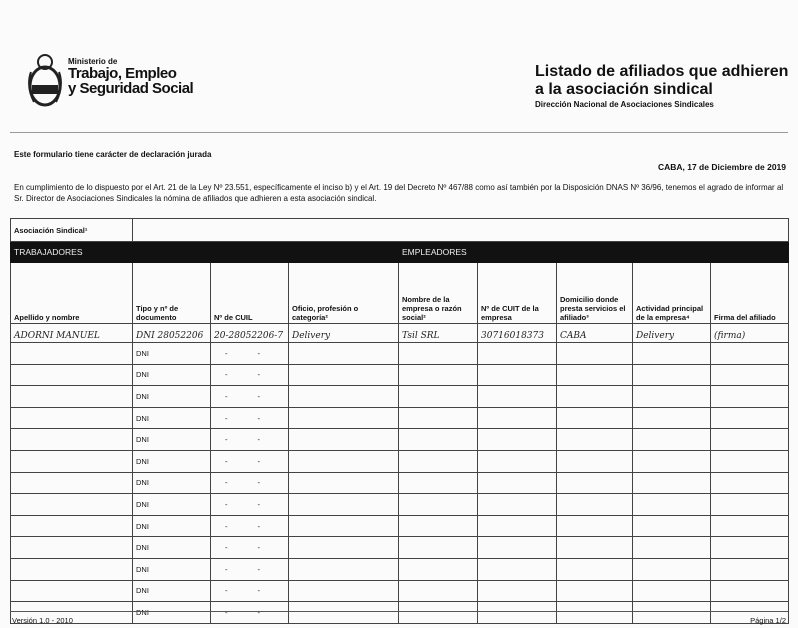 This screenshot has height=628, width=798. Describe the element at coordinates (171, 333) in the screenshot. I see `filled-cell: DNI 28052206` at that location.